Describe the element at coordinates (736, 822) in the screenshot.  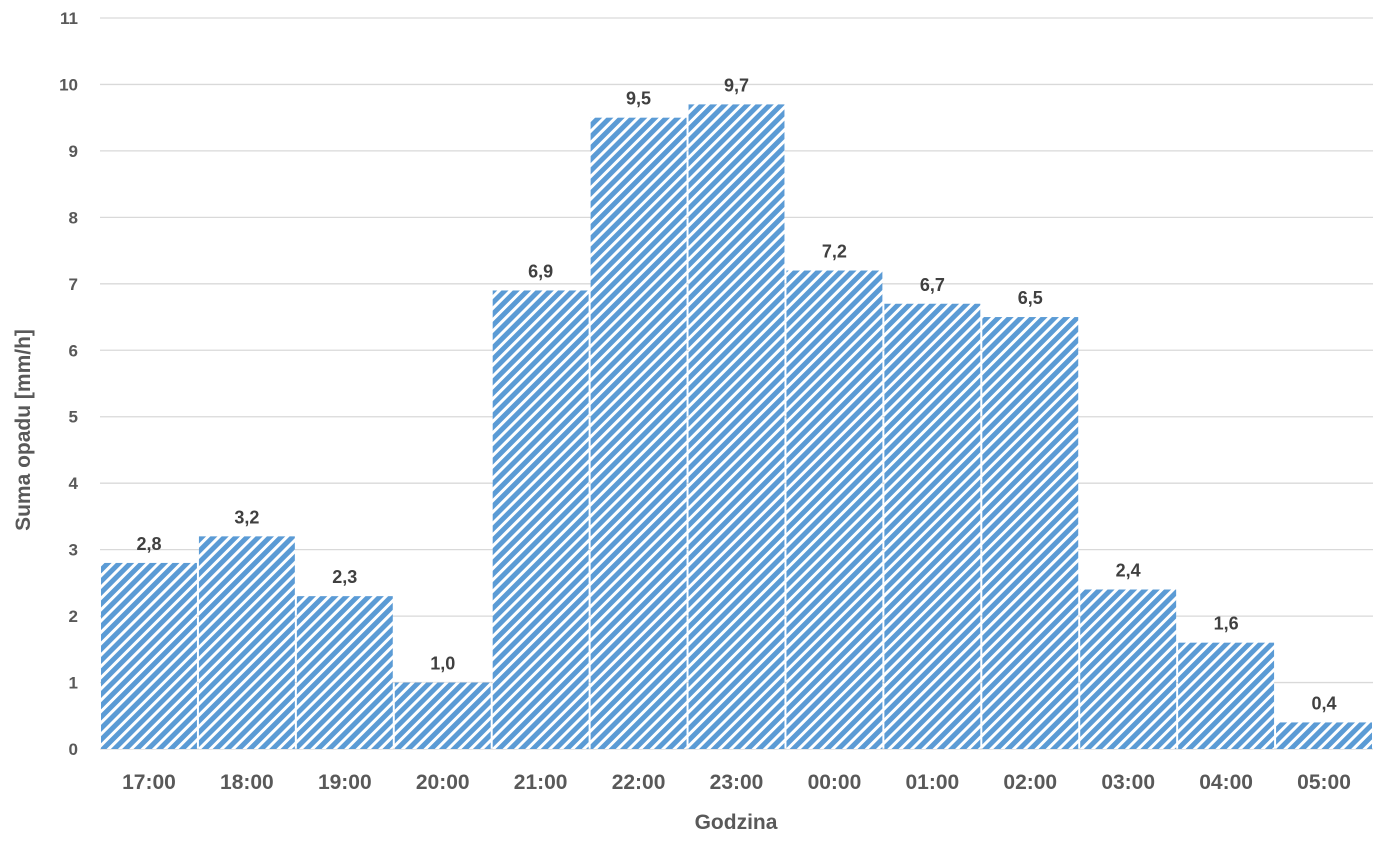
I see `x-axis-title: Godzina` at that location.